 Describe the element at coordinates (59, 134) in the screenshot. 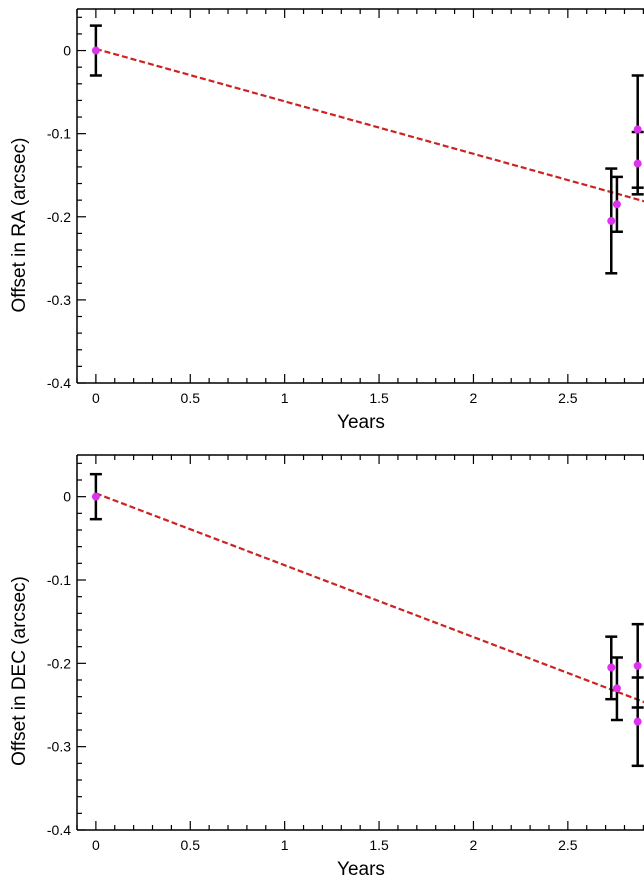

I see `ra-y-tick-label: -0.1` at that location.